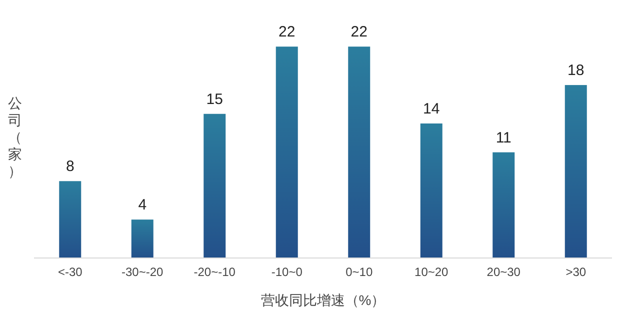 The image size is (640, 332). Describe the element at coordinates (504, 137) in the screenshot. I see `data-label: 11` at that location.